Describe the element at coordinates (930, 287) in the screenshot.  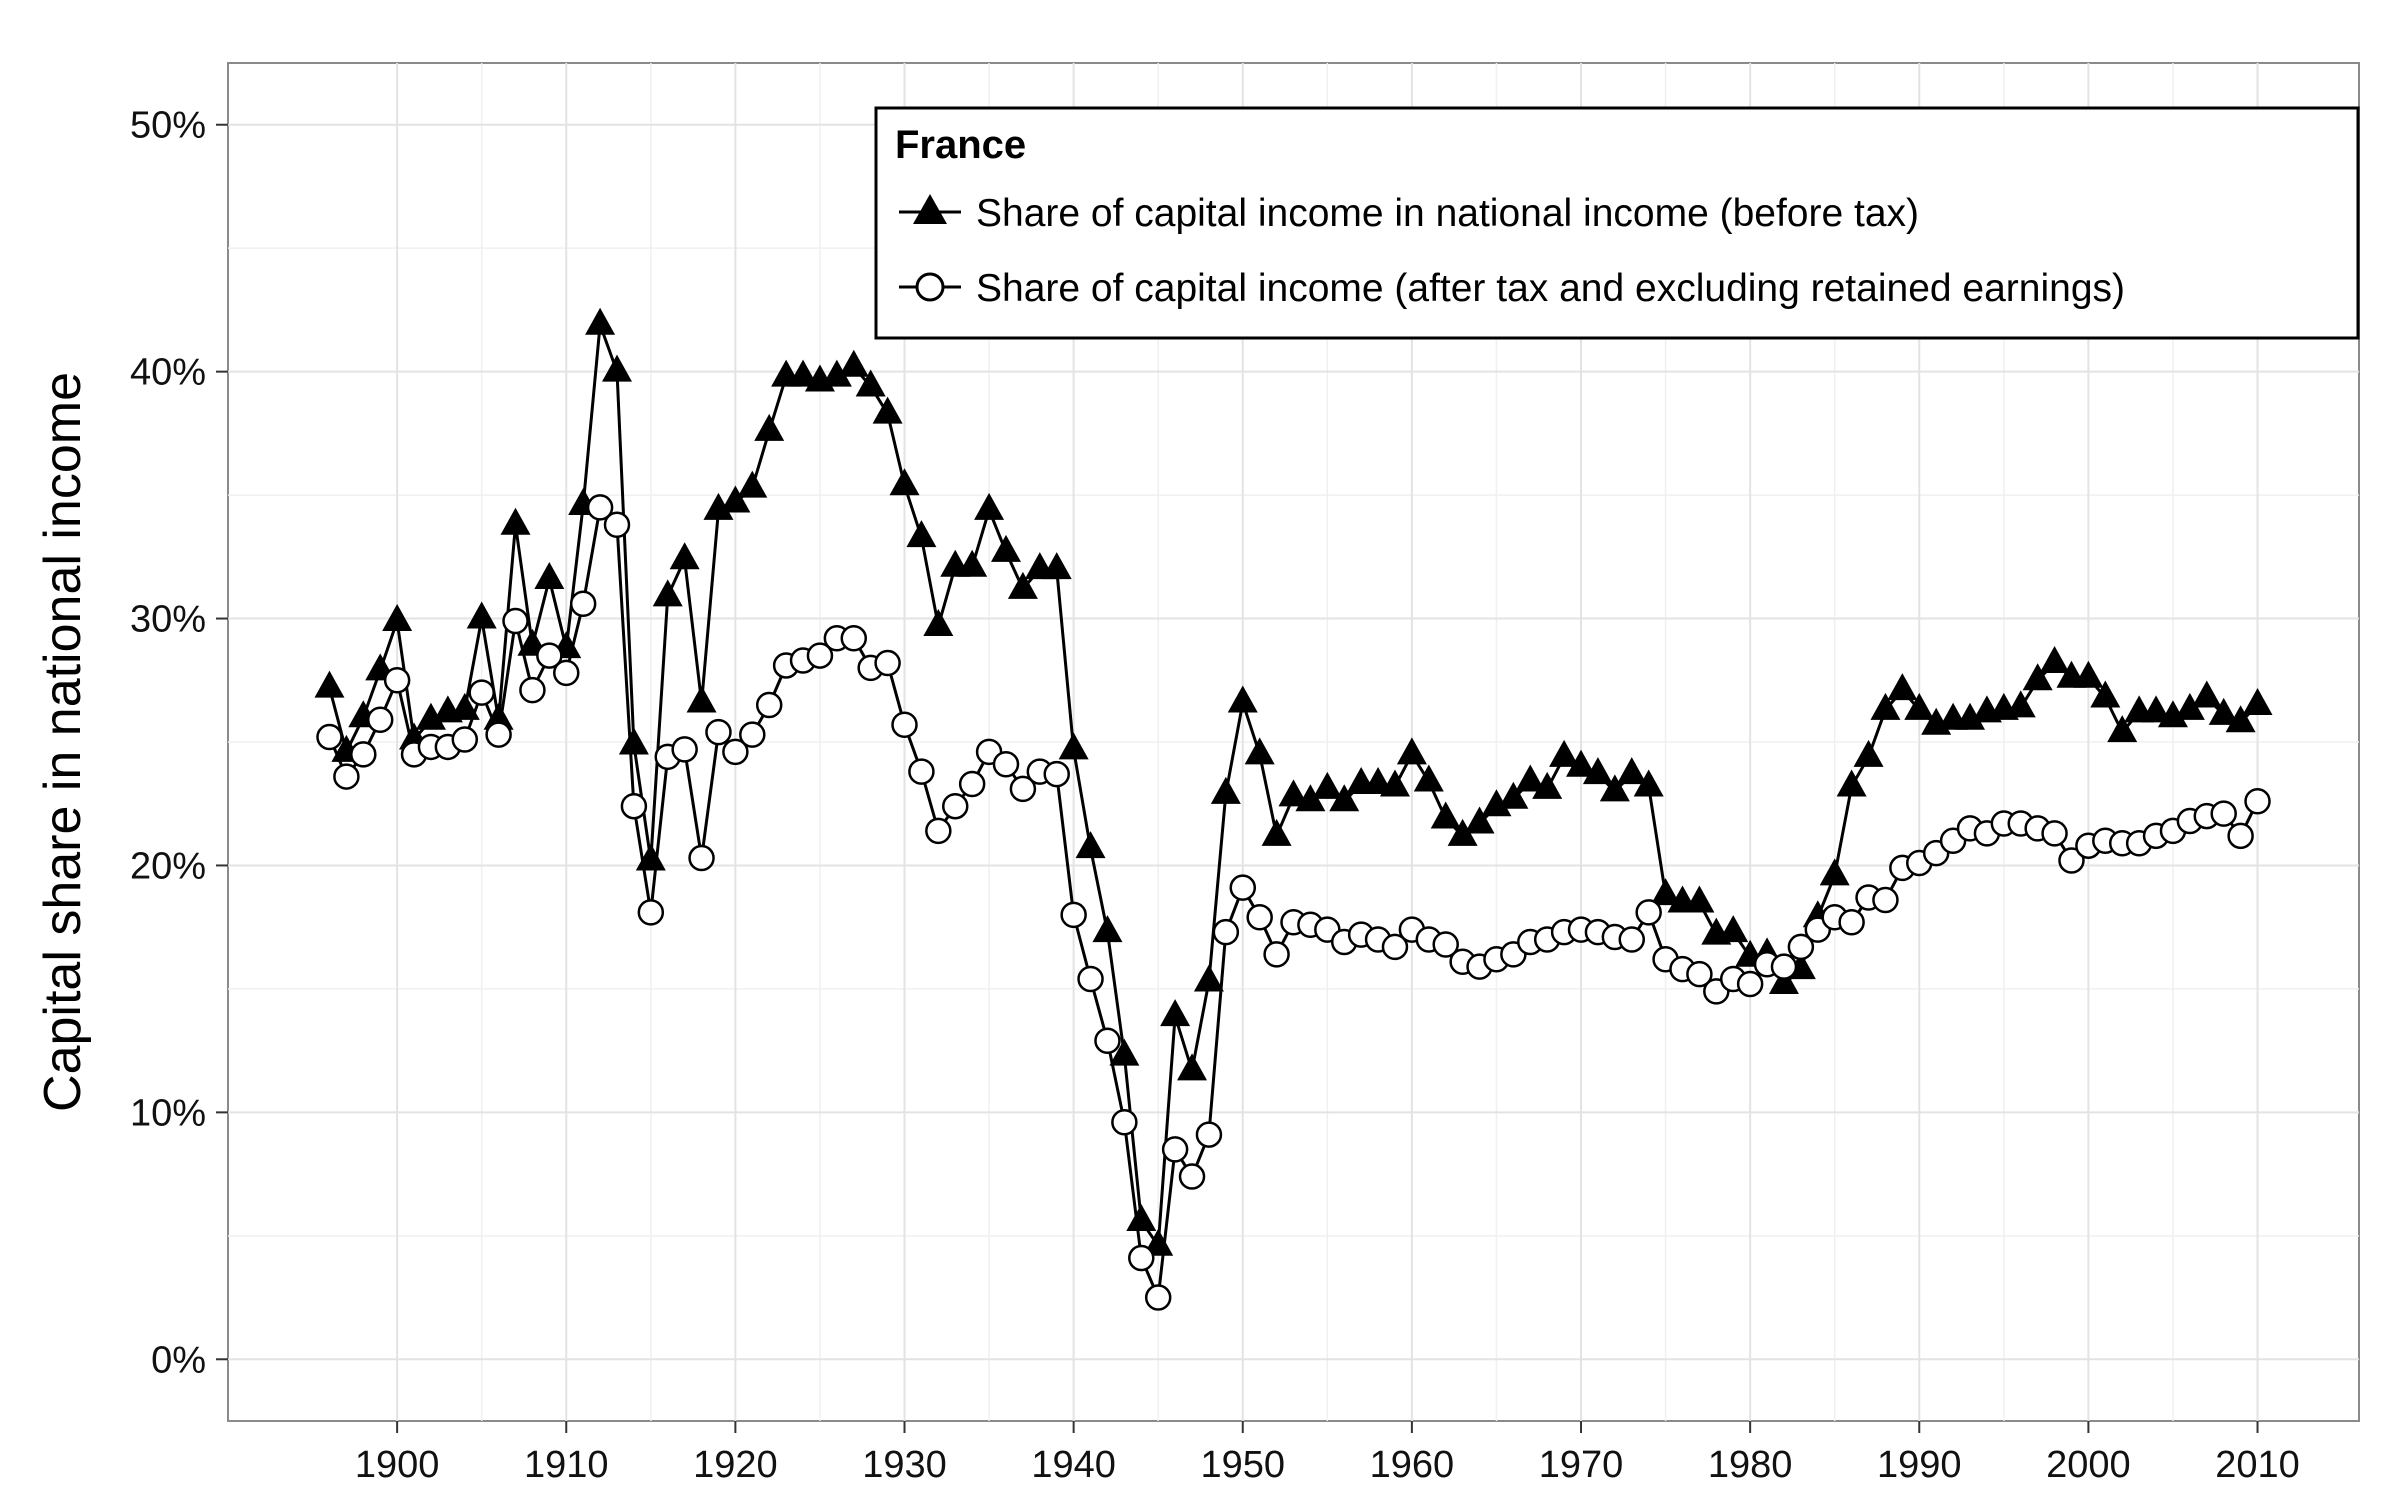
I see `open-circle-icon` at that location.